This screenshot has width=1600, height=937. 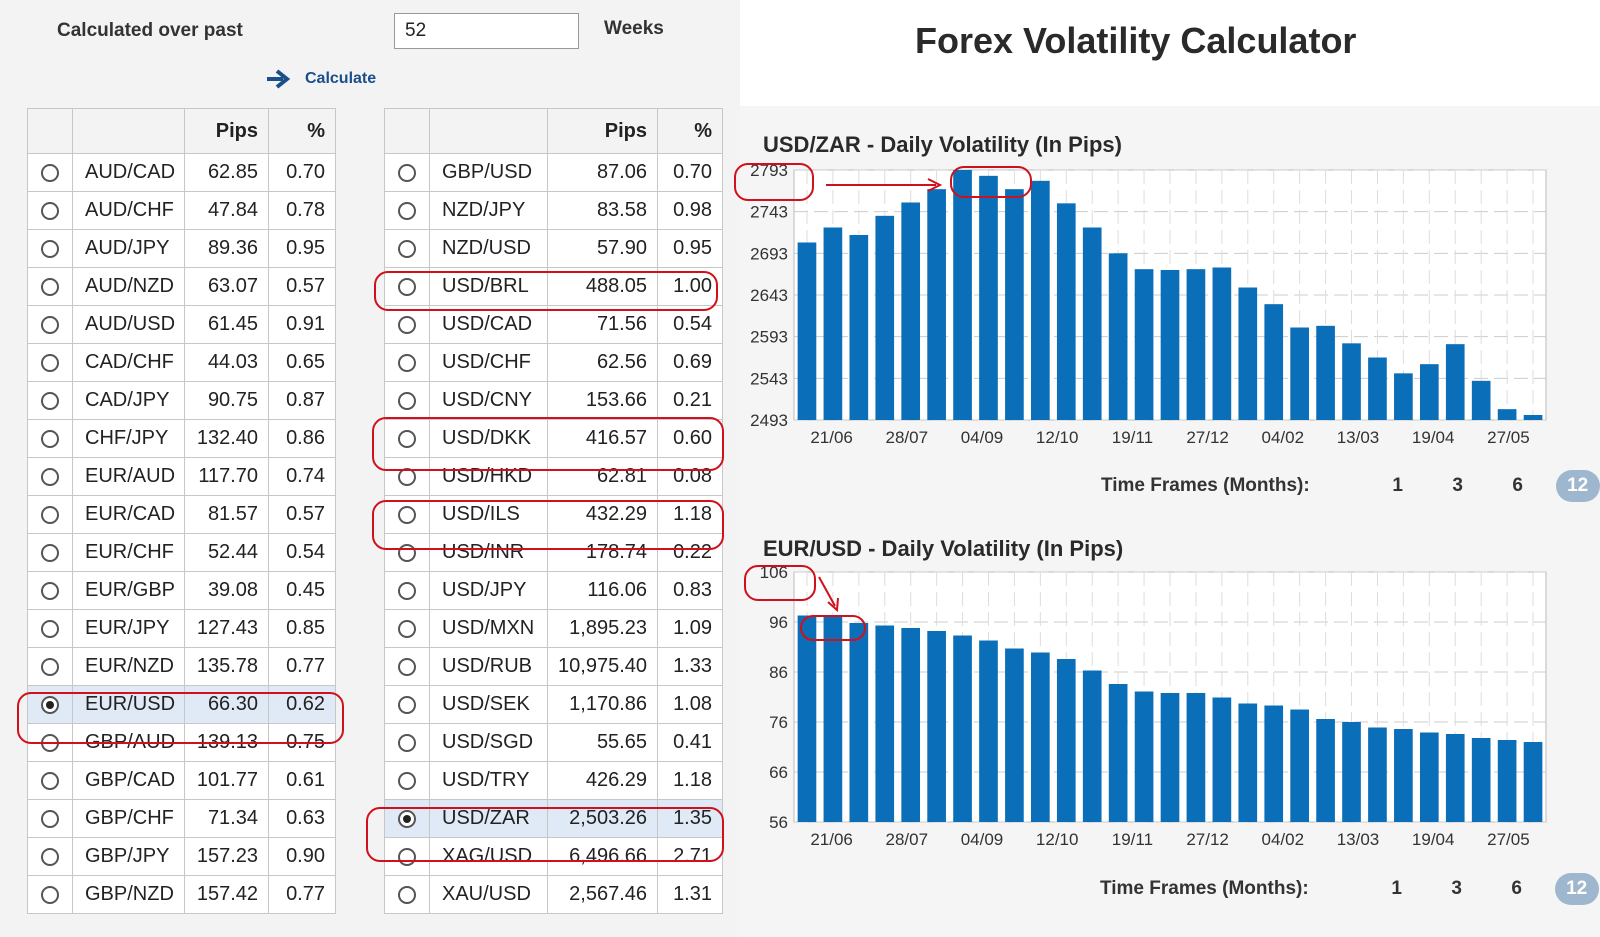 What do you see at coordinates (774, 572) in the screenshot?
I see `y-tick-label: 106` at bounding box center [774, 572].